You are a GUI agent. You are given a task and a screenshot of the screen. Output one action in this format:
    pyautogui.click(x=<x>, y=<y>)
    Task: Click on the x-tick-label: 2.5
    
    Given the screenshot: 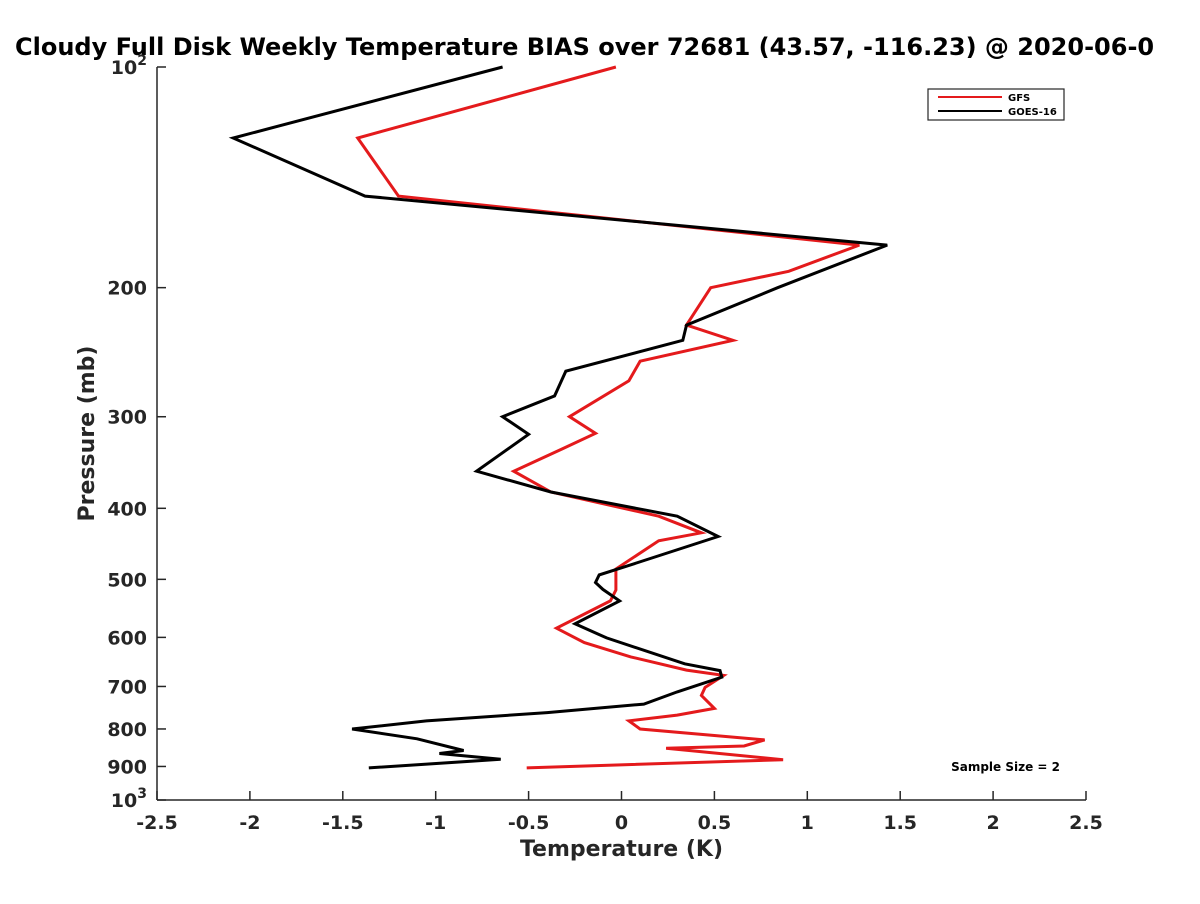 What is the action you would take?
    pyautogui.click(x=1086, y=823)
    